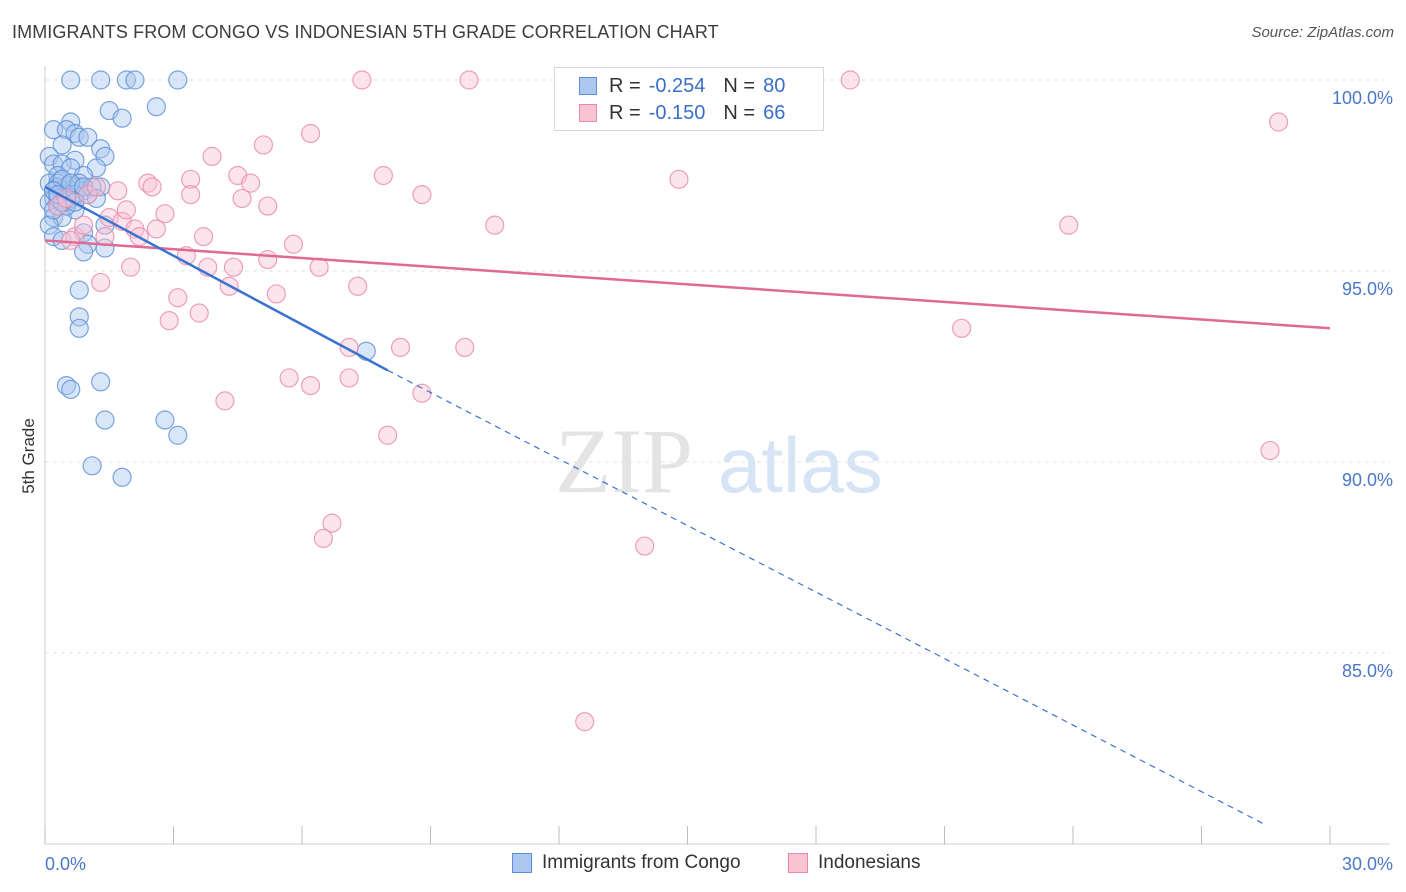 The width and height of the screenshot is (1406, 892). I want to click on source-credit: Source: ZipAtlas.com, so click(1322, 32).